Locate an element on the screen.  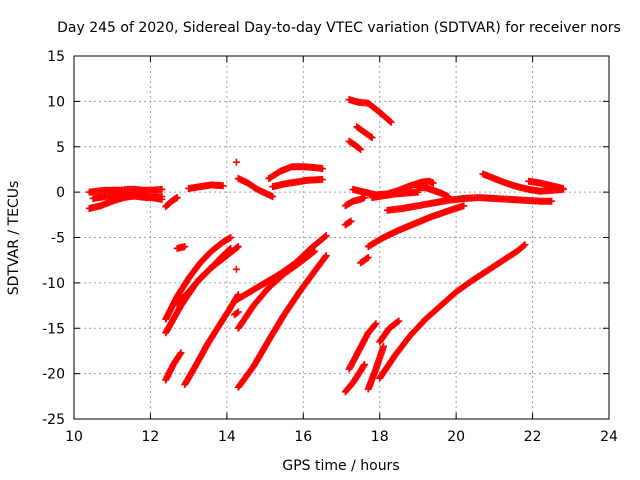
series-arc-17.8-19.0 is located at coordinates (395, 195).